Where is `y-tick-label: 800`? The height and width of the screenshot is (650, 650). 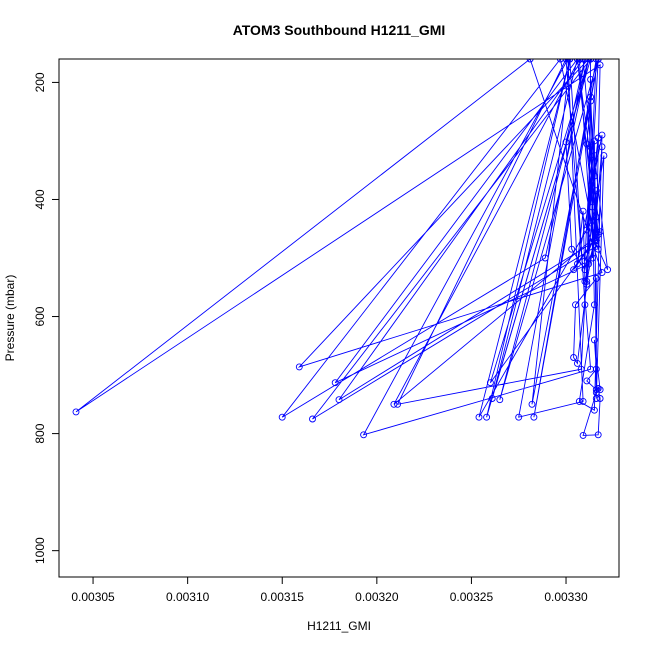 y-tick-label: 800 is located at coordinates (40, 433).